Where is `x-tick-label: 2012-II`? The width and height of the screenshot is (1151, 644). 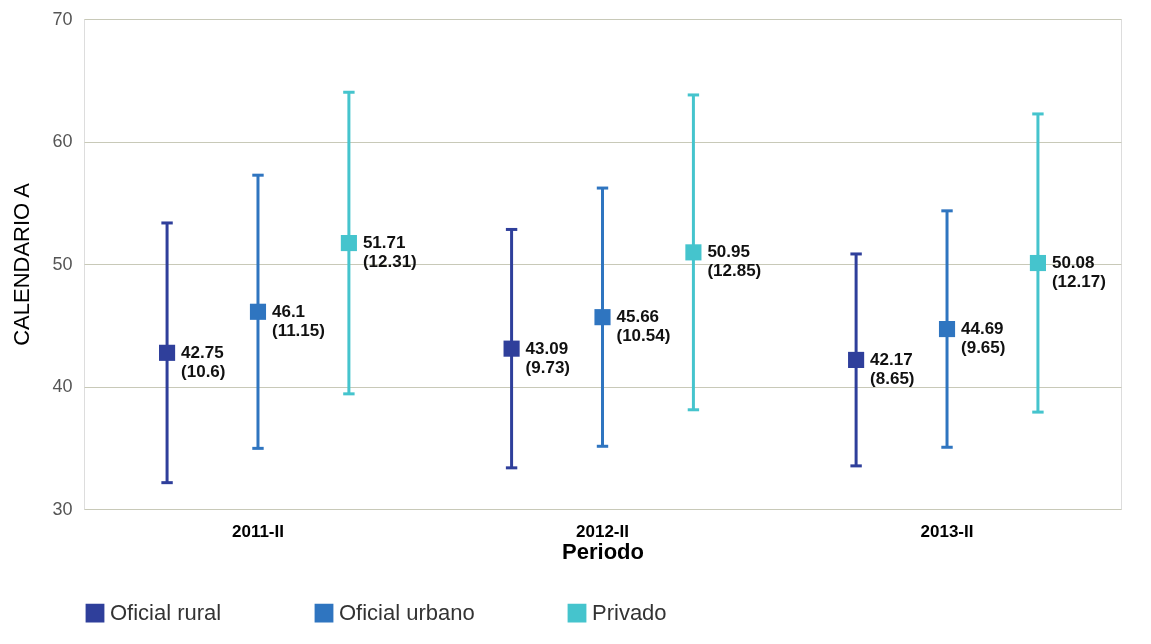 x-tick-label: 2012-II is located at coordinates (602, 531).